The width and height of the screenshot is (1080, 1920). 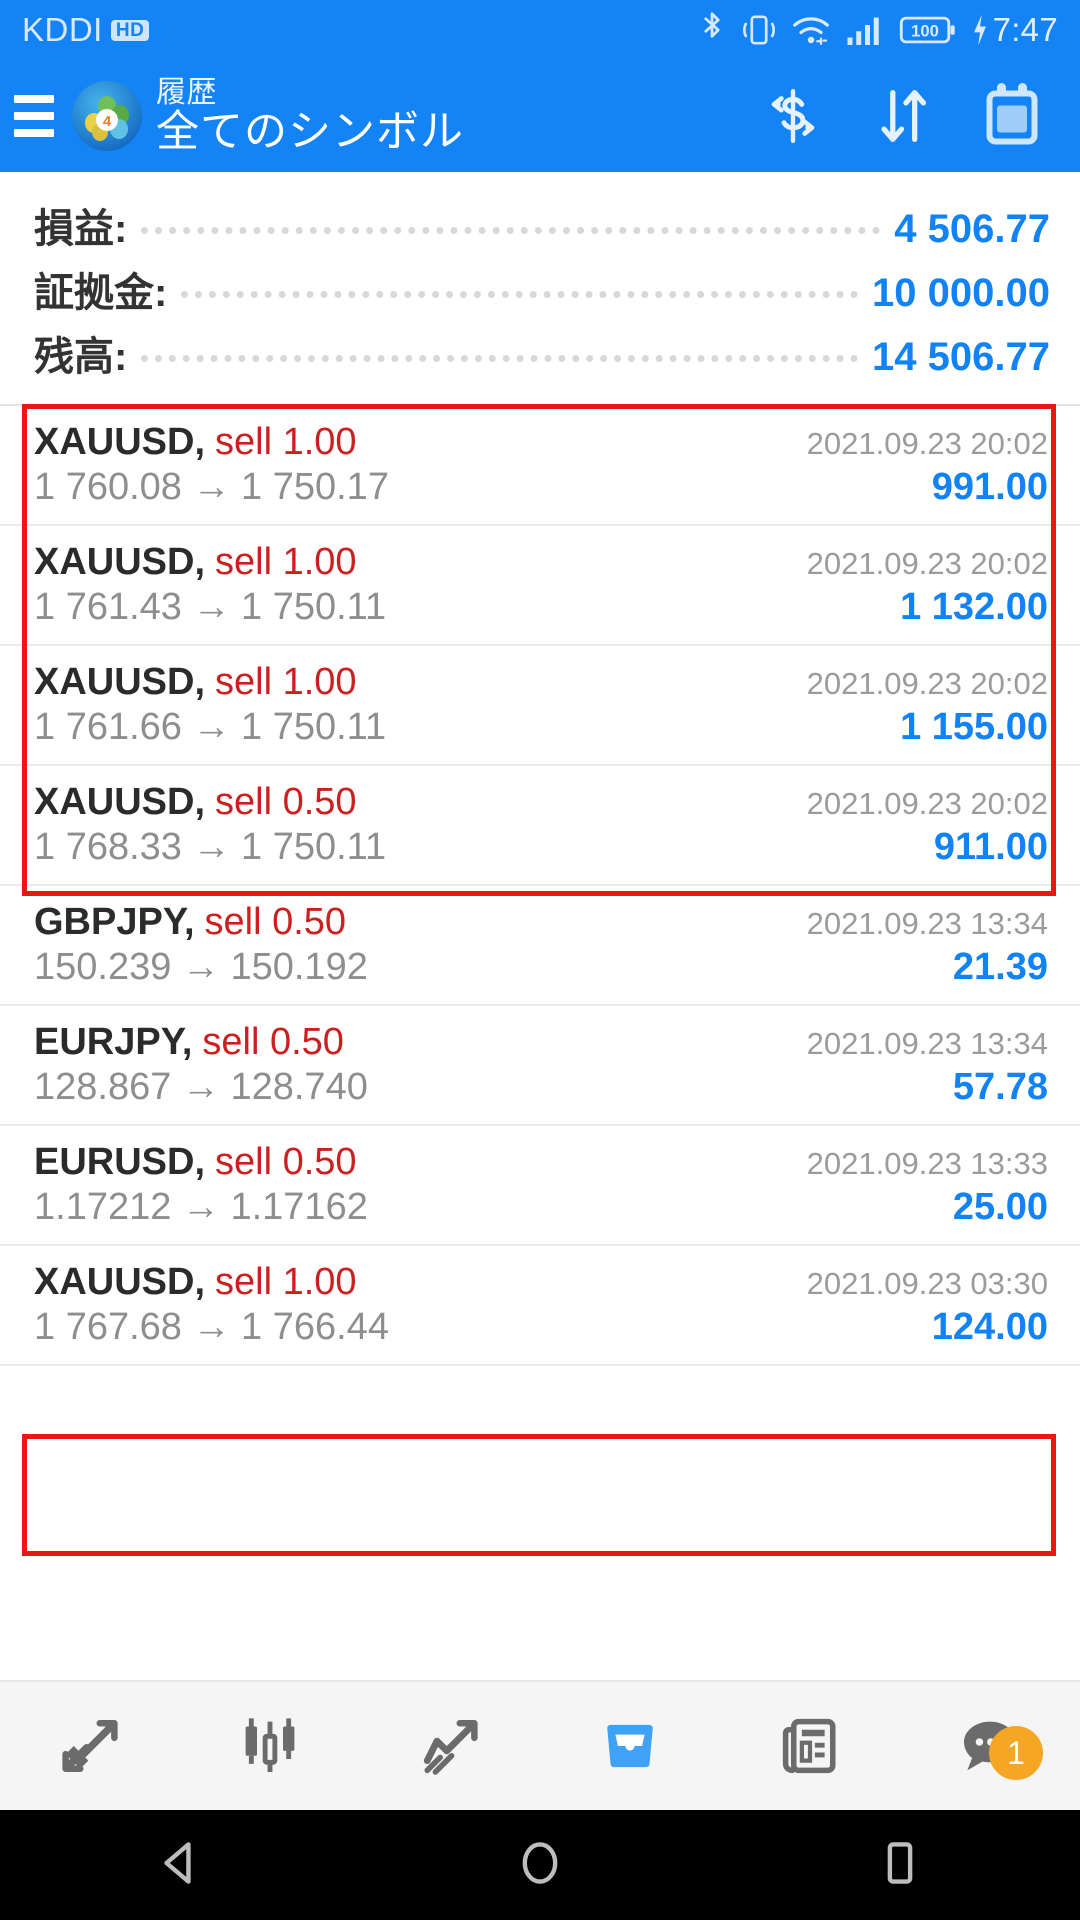 What do you see at coordinates (201, 1087) in the screenshot?
I see `deal-prices: 128.867 → 128.740` at bounding box center [201, 1087].